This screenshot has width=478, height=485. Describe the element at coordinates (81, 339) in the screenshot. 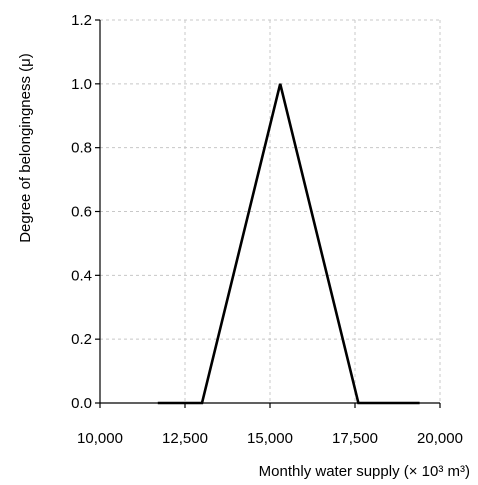

I see `y-tick-label: 0.2` at that location.